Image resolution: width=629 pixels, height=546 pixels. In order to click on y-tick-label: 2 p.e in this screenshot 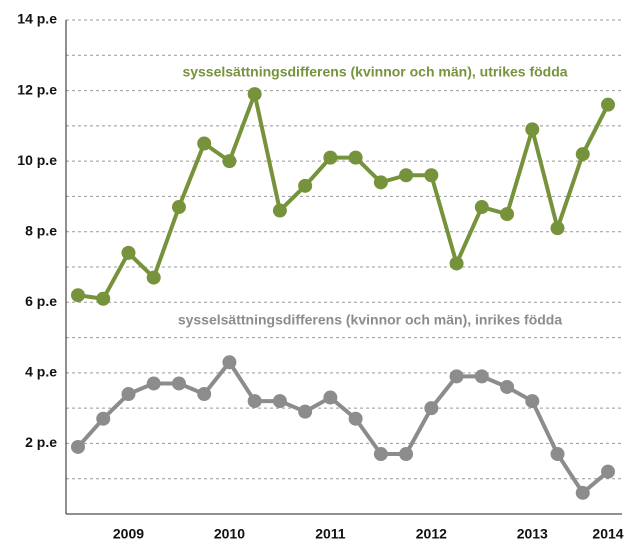, I will do `click(41, 442)`.